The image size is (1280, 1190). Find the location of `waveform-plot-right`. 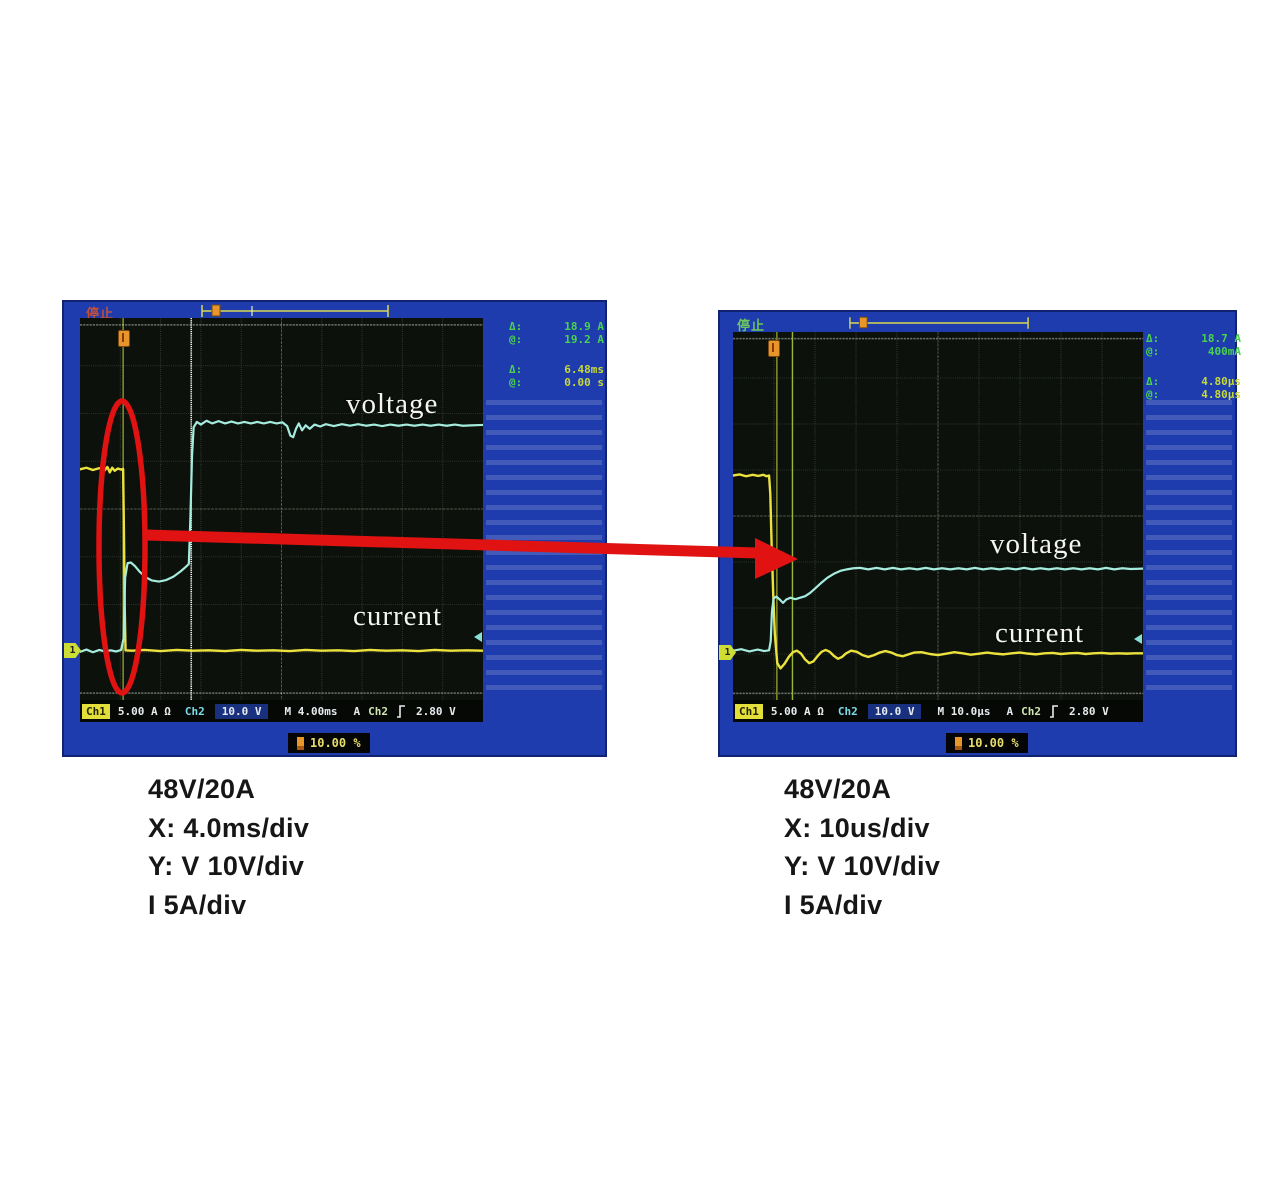

waveform-plot-right is located at coordinates (938, 516).